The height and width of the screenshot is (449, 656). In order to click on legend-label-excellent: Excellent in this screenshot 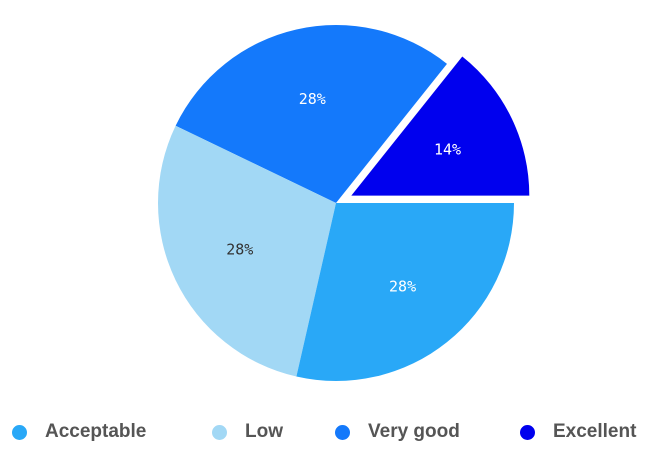, I will do `click(595, 431)`.